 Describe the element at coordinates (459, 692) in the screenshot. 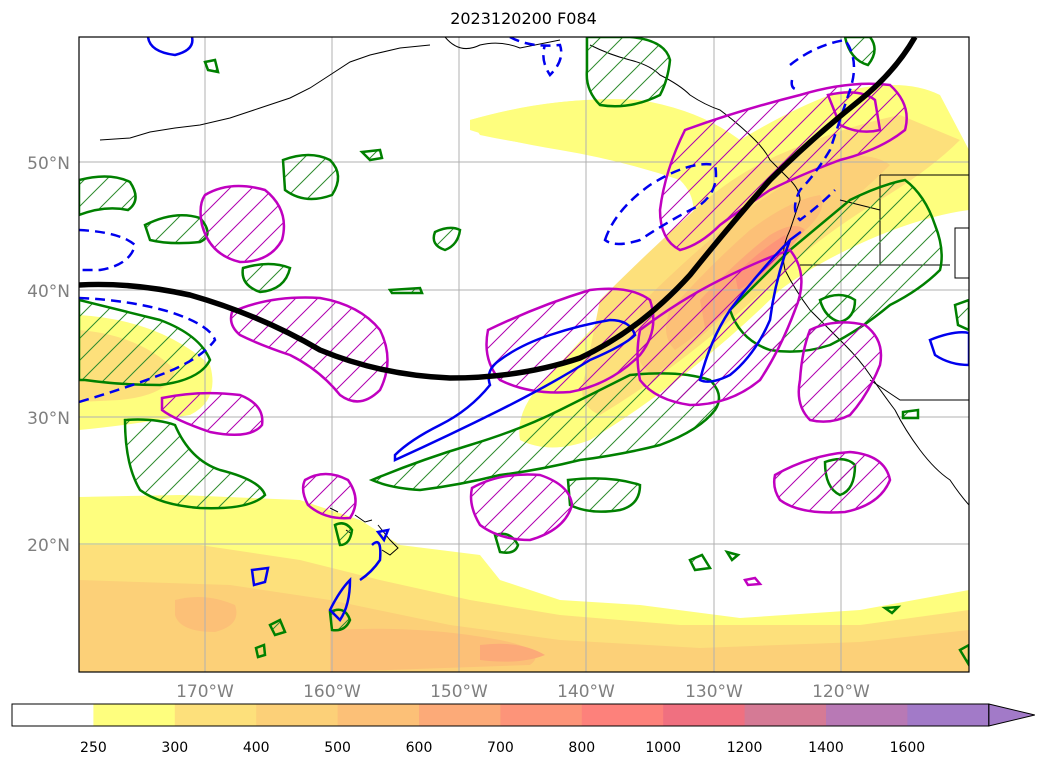

I see `lon-label-150w: 150°W` at that location.